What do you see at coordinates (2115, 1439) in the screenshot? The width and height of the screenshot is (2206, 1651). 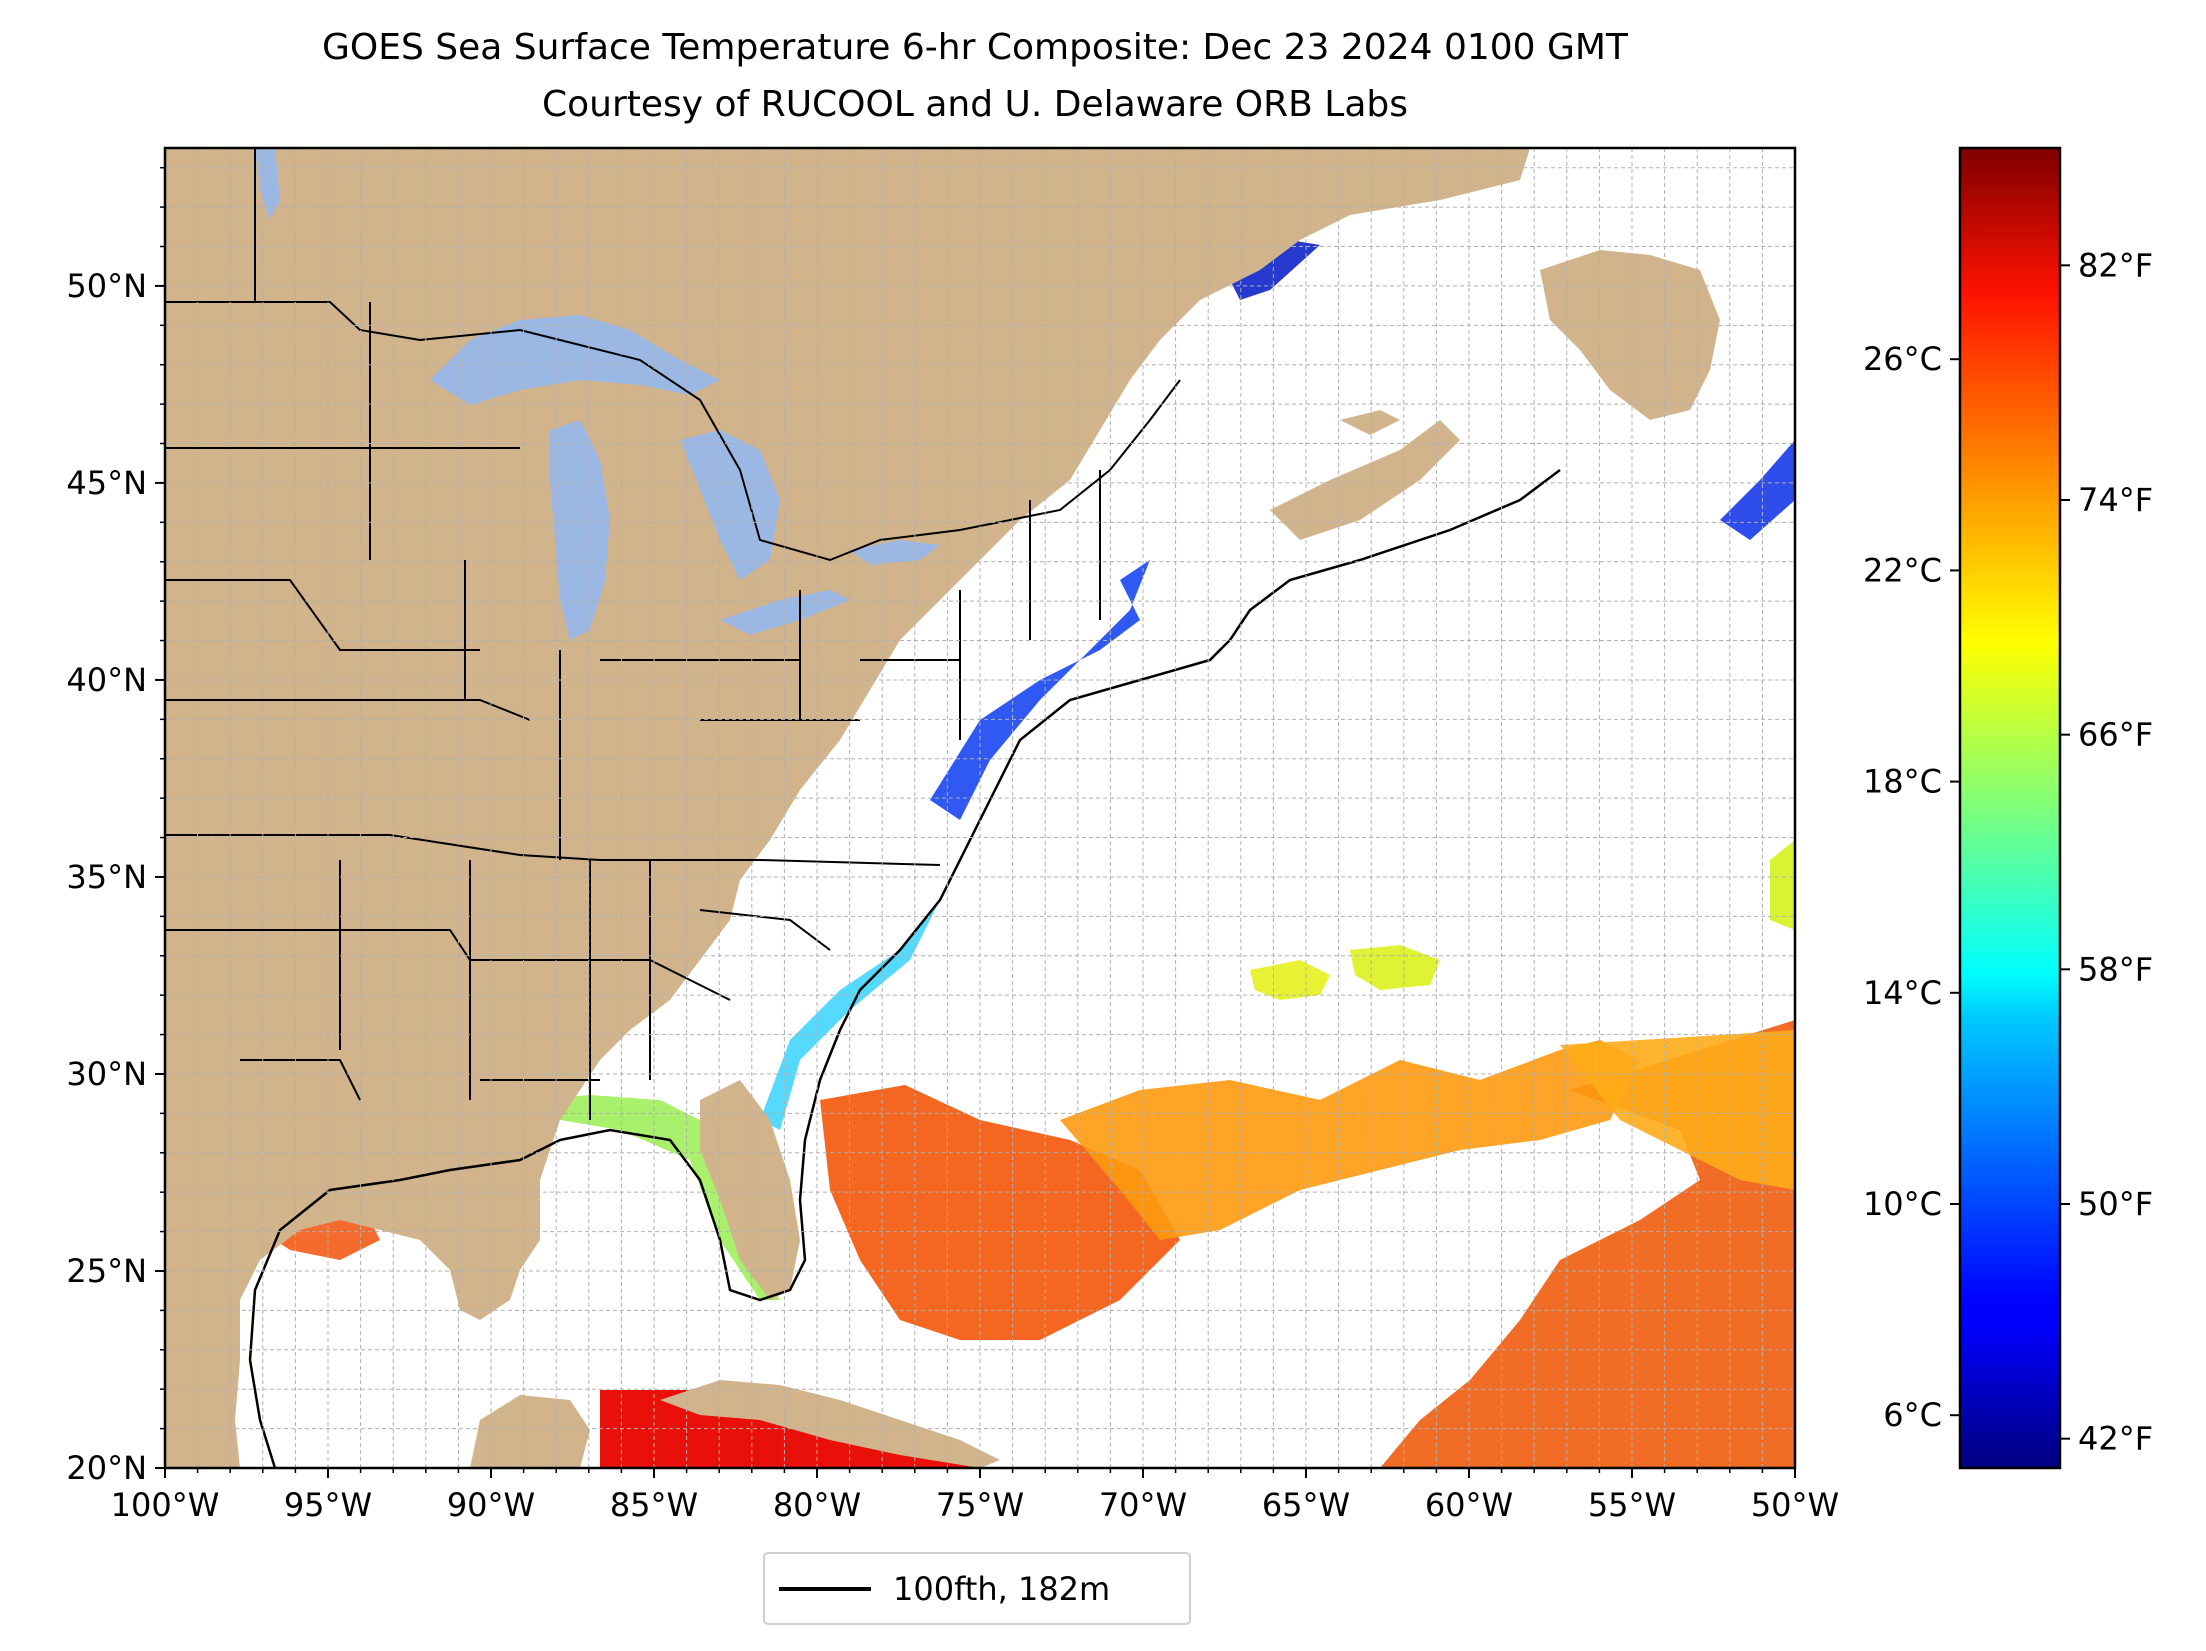 I see `fahrenheit-tick-label: 42°F` at bounding box center [2115, 1439].